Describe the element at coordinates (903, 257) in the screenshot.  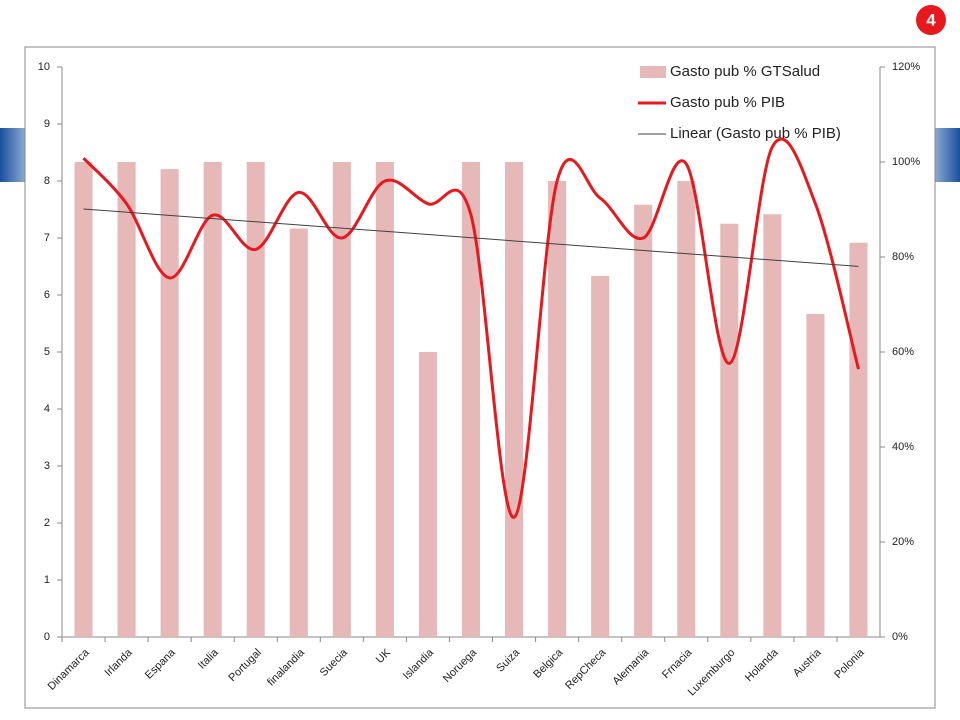
I see `y2-tick-label: 80%` at that location.